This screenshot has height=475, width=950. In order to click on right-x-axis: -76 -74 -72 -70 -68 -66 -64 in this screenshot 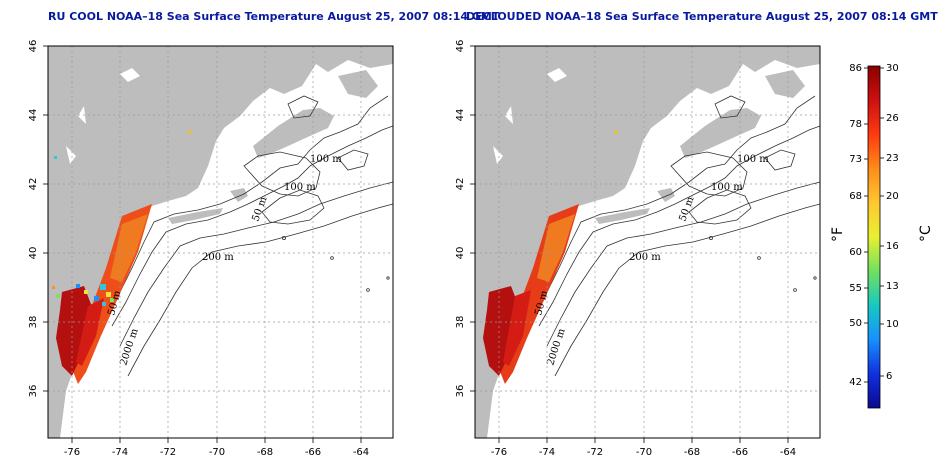, I will do `click(643, 448)`.